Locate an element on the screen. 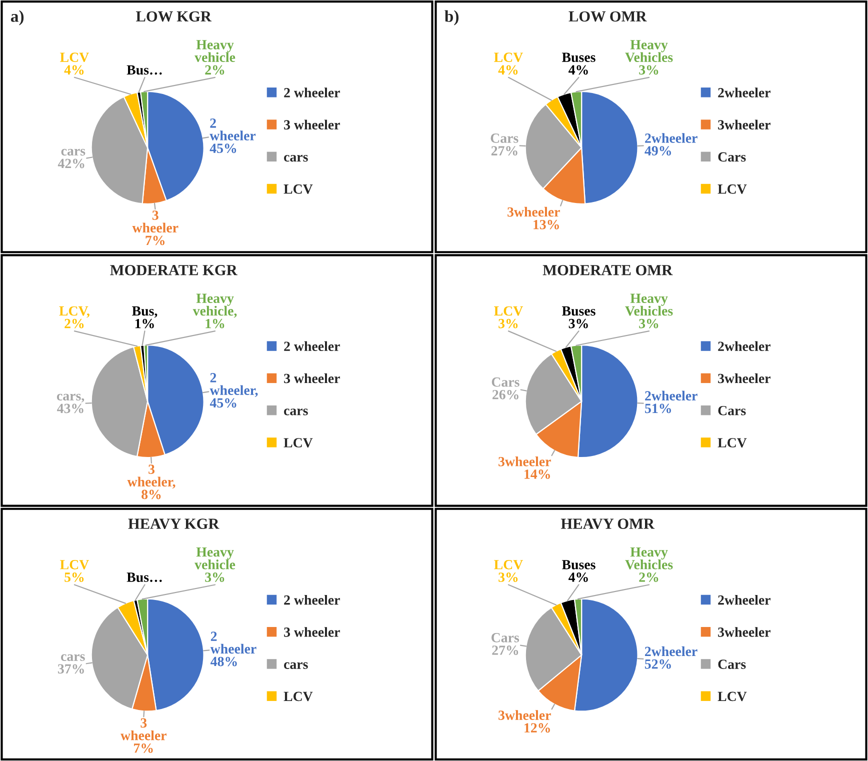  data-label: LCV 5% is located at coordinates (74, 571).